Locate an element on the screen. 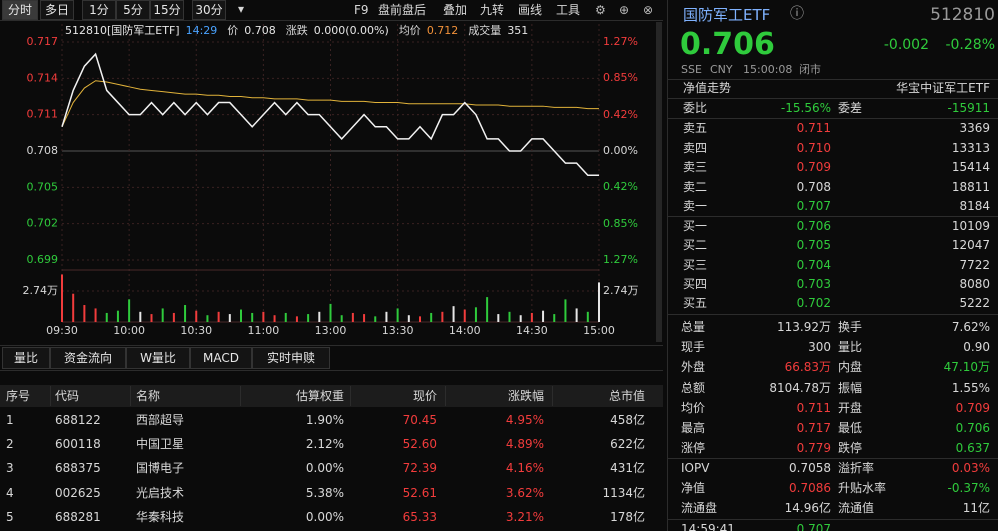 The image size is (998, 531). table-cell: 2.12% is located at coordinates (324, 444).